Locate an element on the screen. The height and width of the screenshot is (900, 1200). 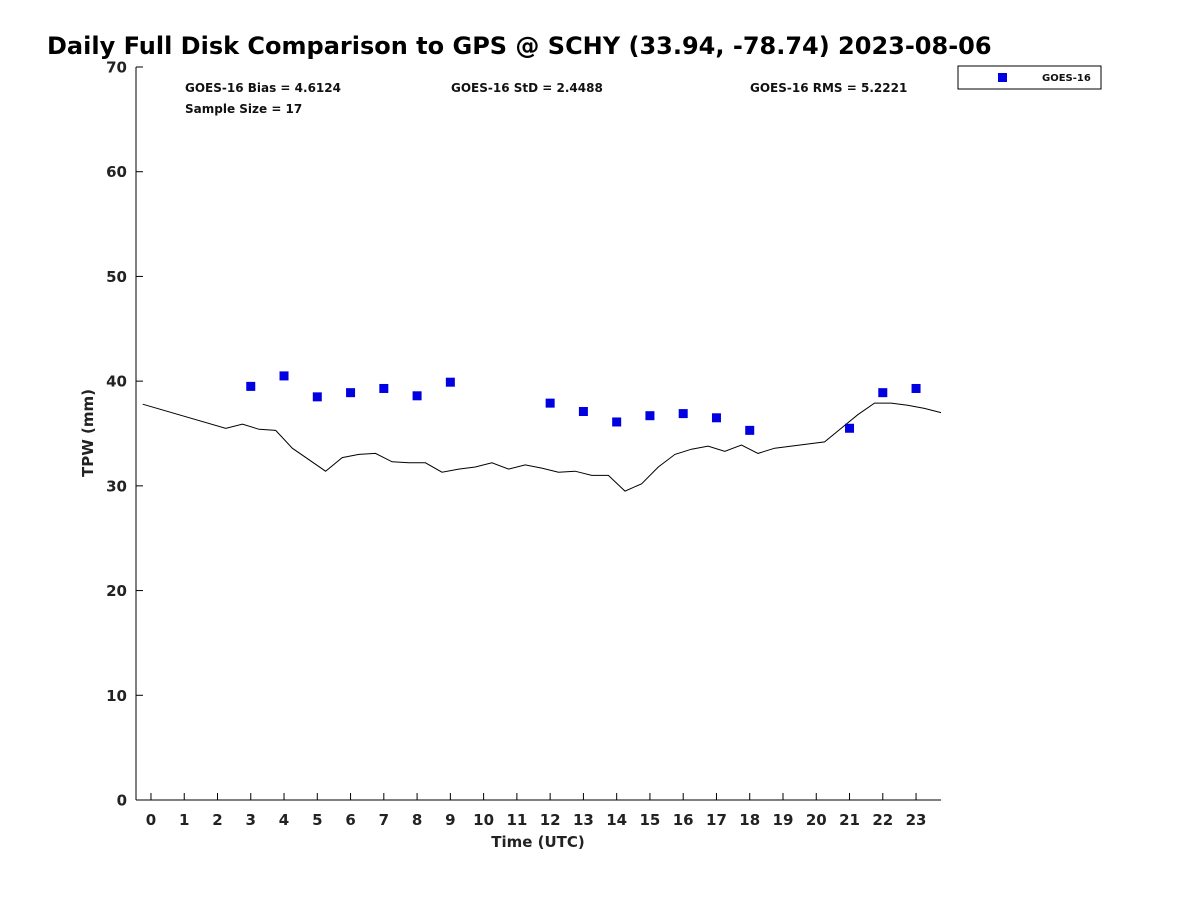
y-tick-label: 20 is located at coordinates (116, 591).